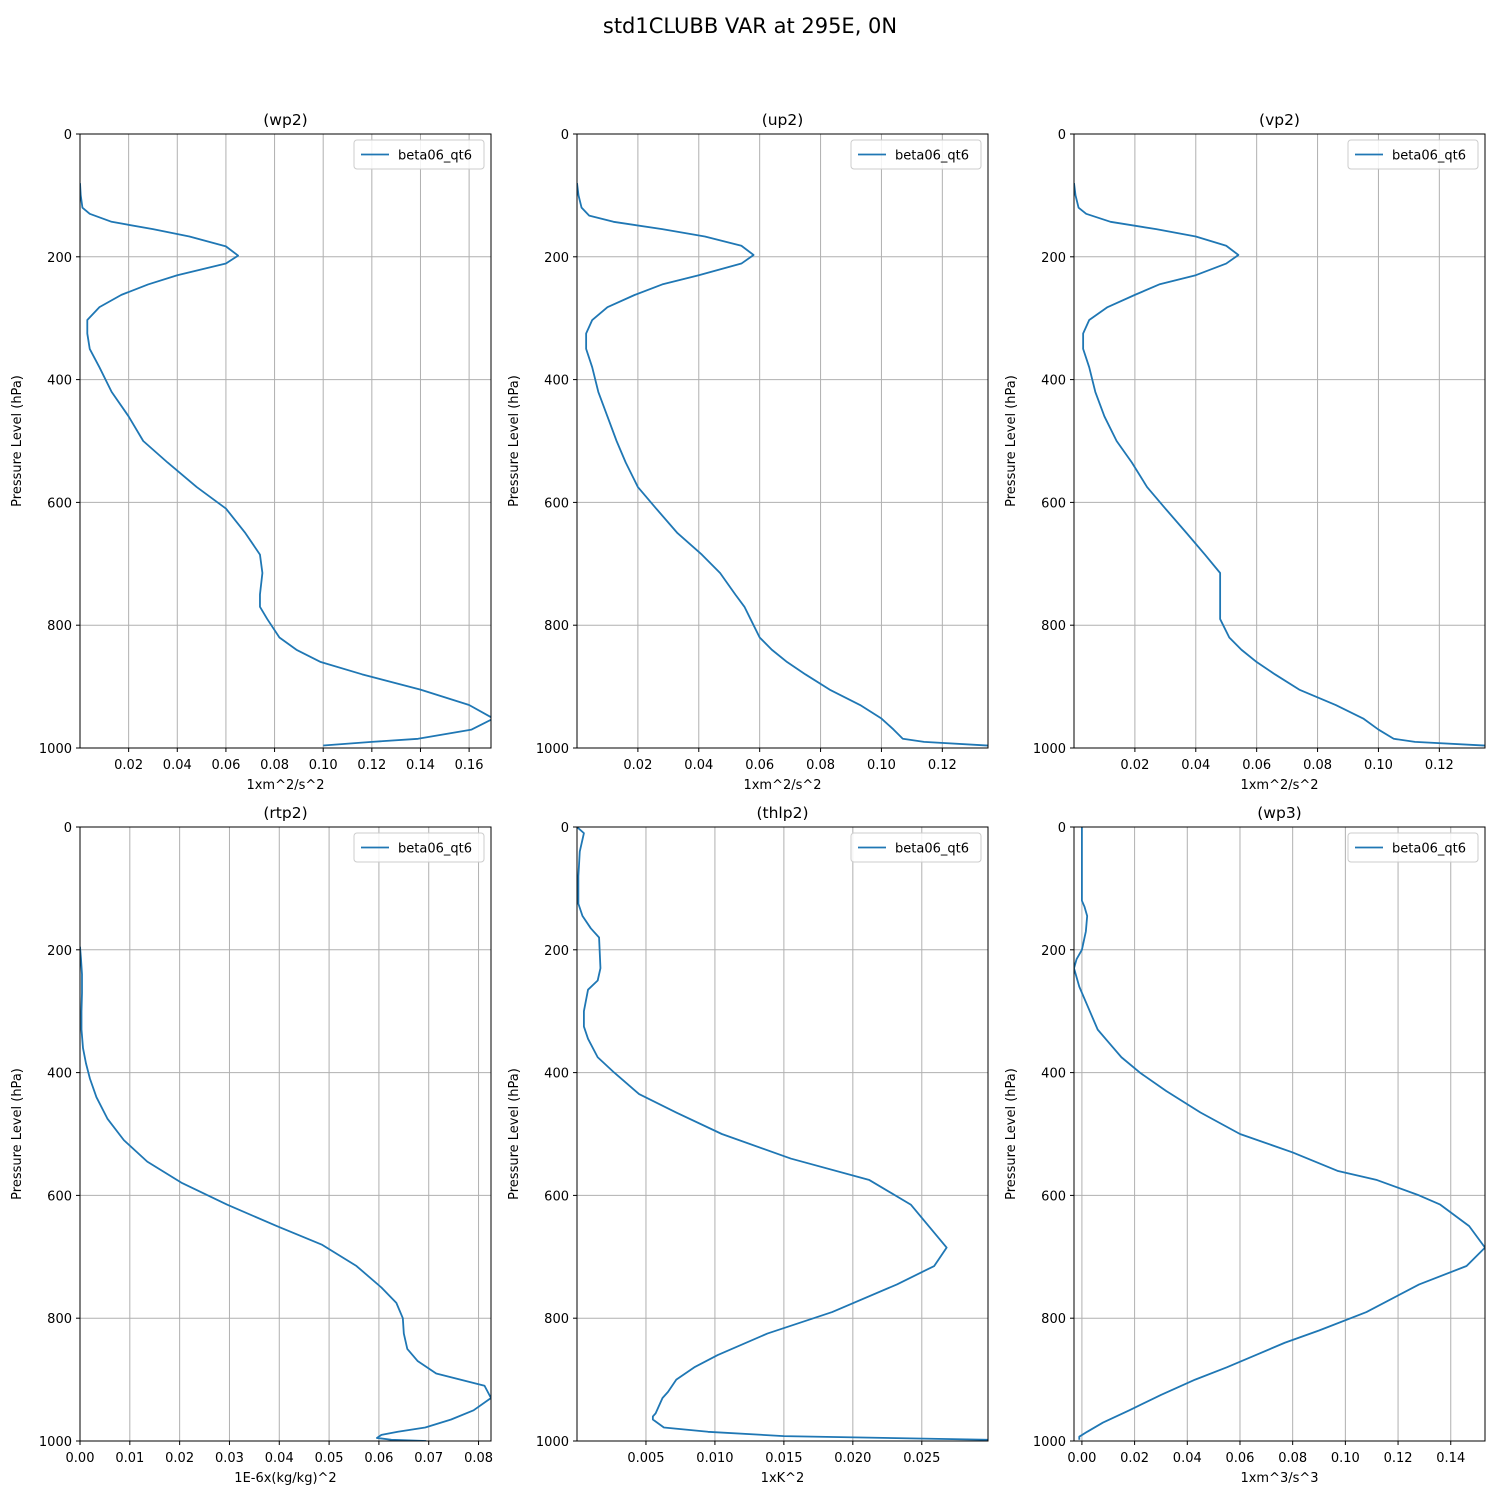 This screenshot has width=1500, height=1500. I want to click on subplot-title: (rtp2), so click(285, 813).